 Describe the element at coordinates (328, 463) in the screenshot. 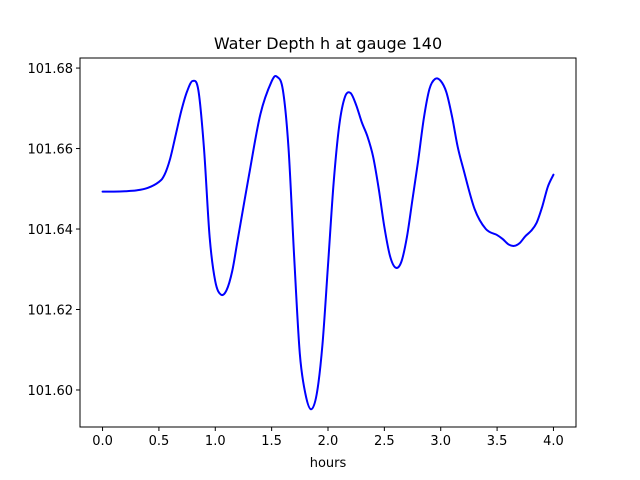

I see `x-axis-label: hours` at that location.